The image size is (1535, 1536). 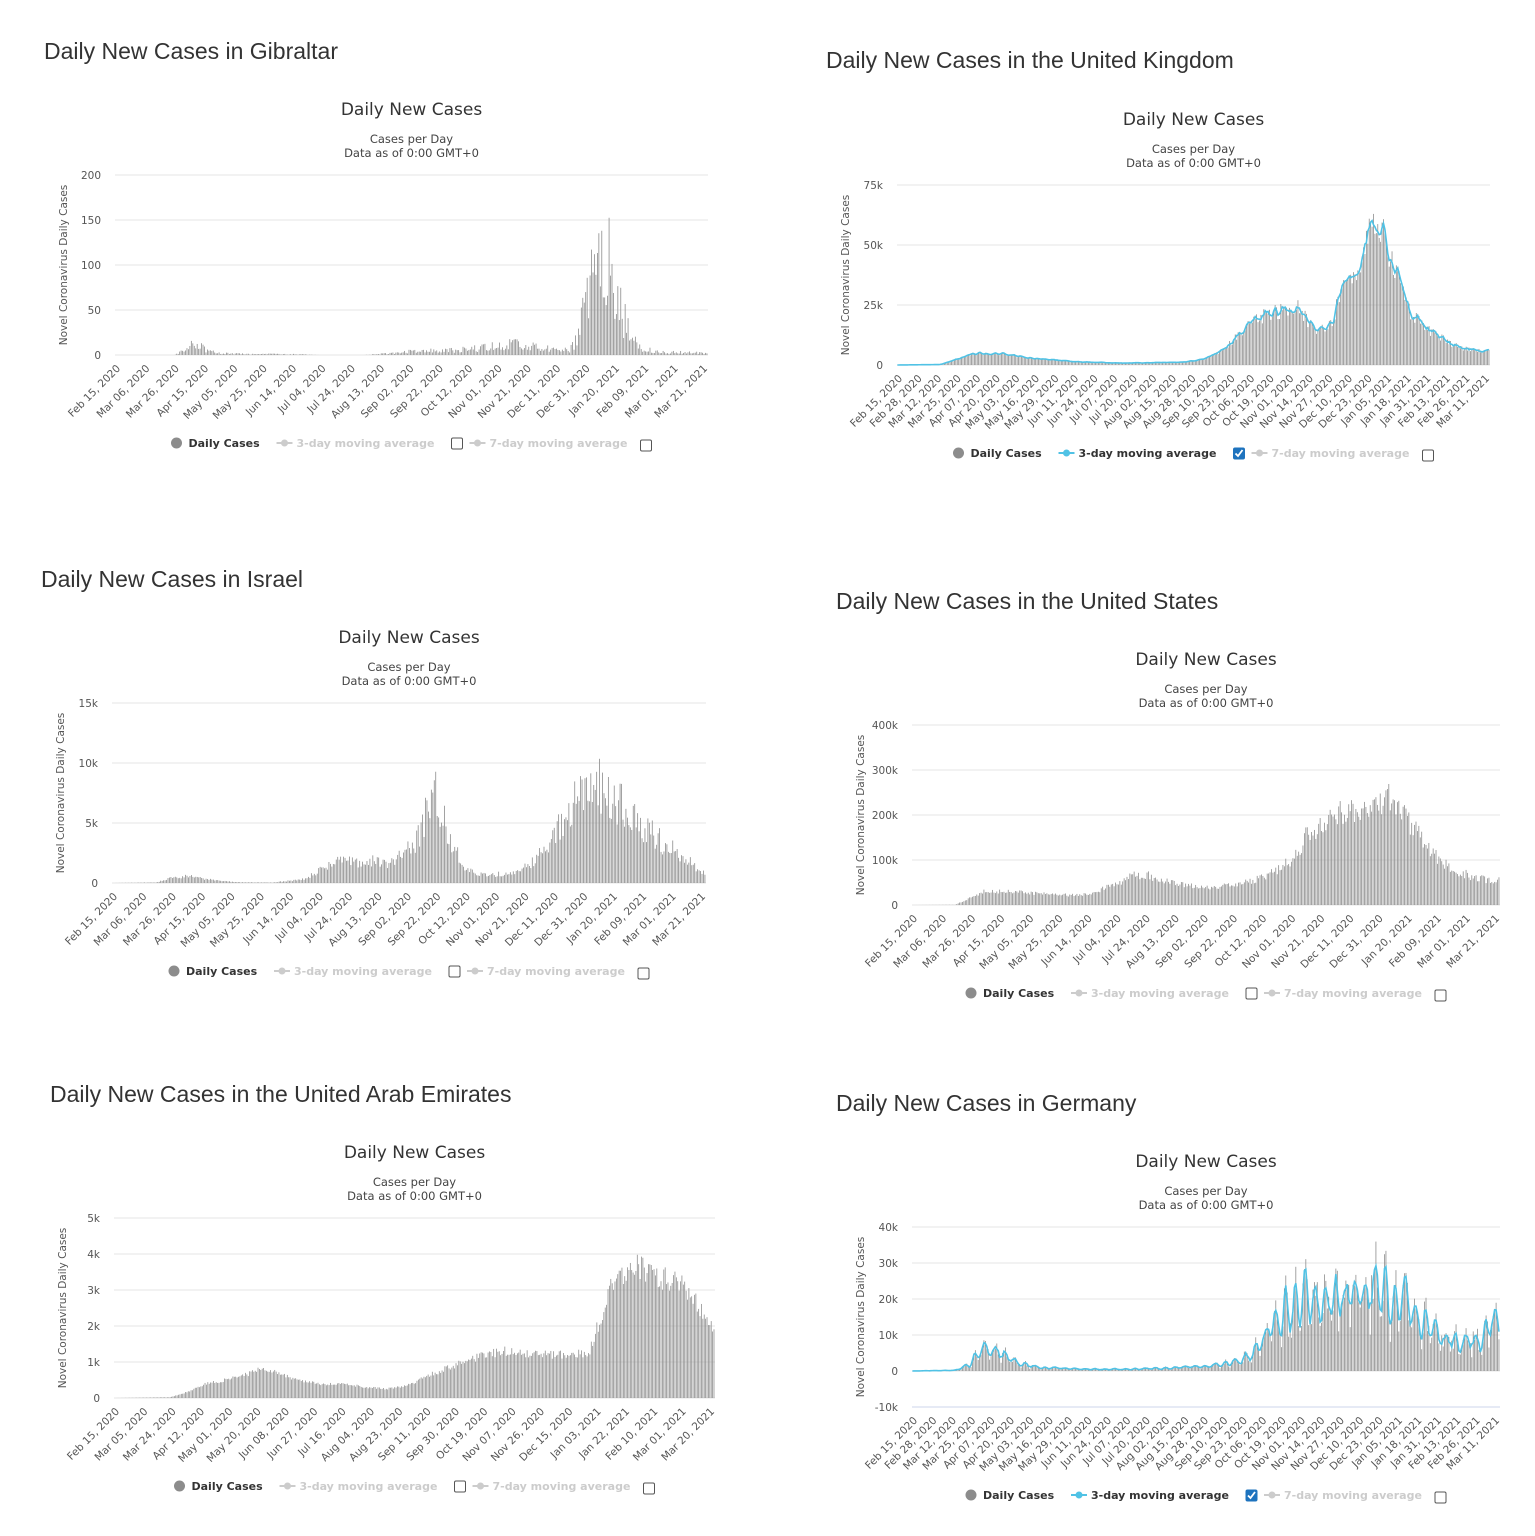 What do you see at coordinates (1148, 453) in the screenshot?
I see `legend-ma3: 3-day moving average` at bounding box center [1148, 453].